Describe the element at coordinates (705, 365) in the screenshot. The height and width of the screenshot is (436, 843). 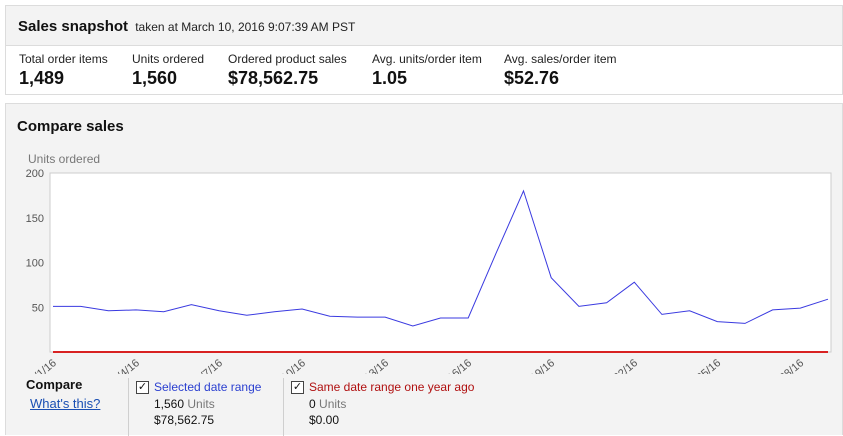
I see `x-tick-label: 2/25/16` at that location.